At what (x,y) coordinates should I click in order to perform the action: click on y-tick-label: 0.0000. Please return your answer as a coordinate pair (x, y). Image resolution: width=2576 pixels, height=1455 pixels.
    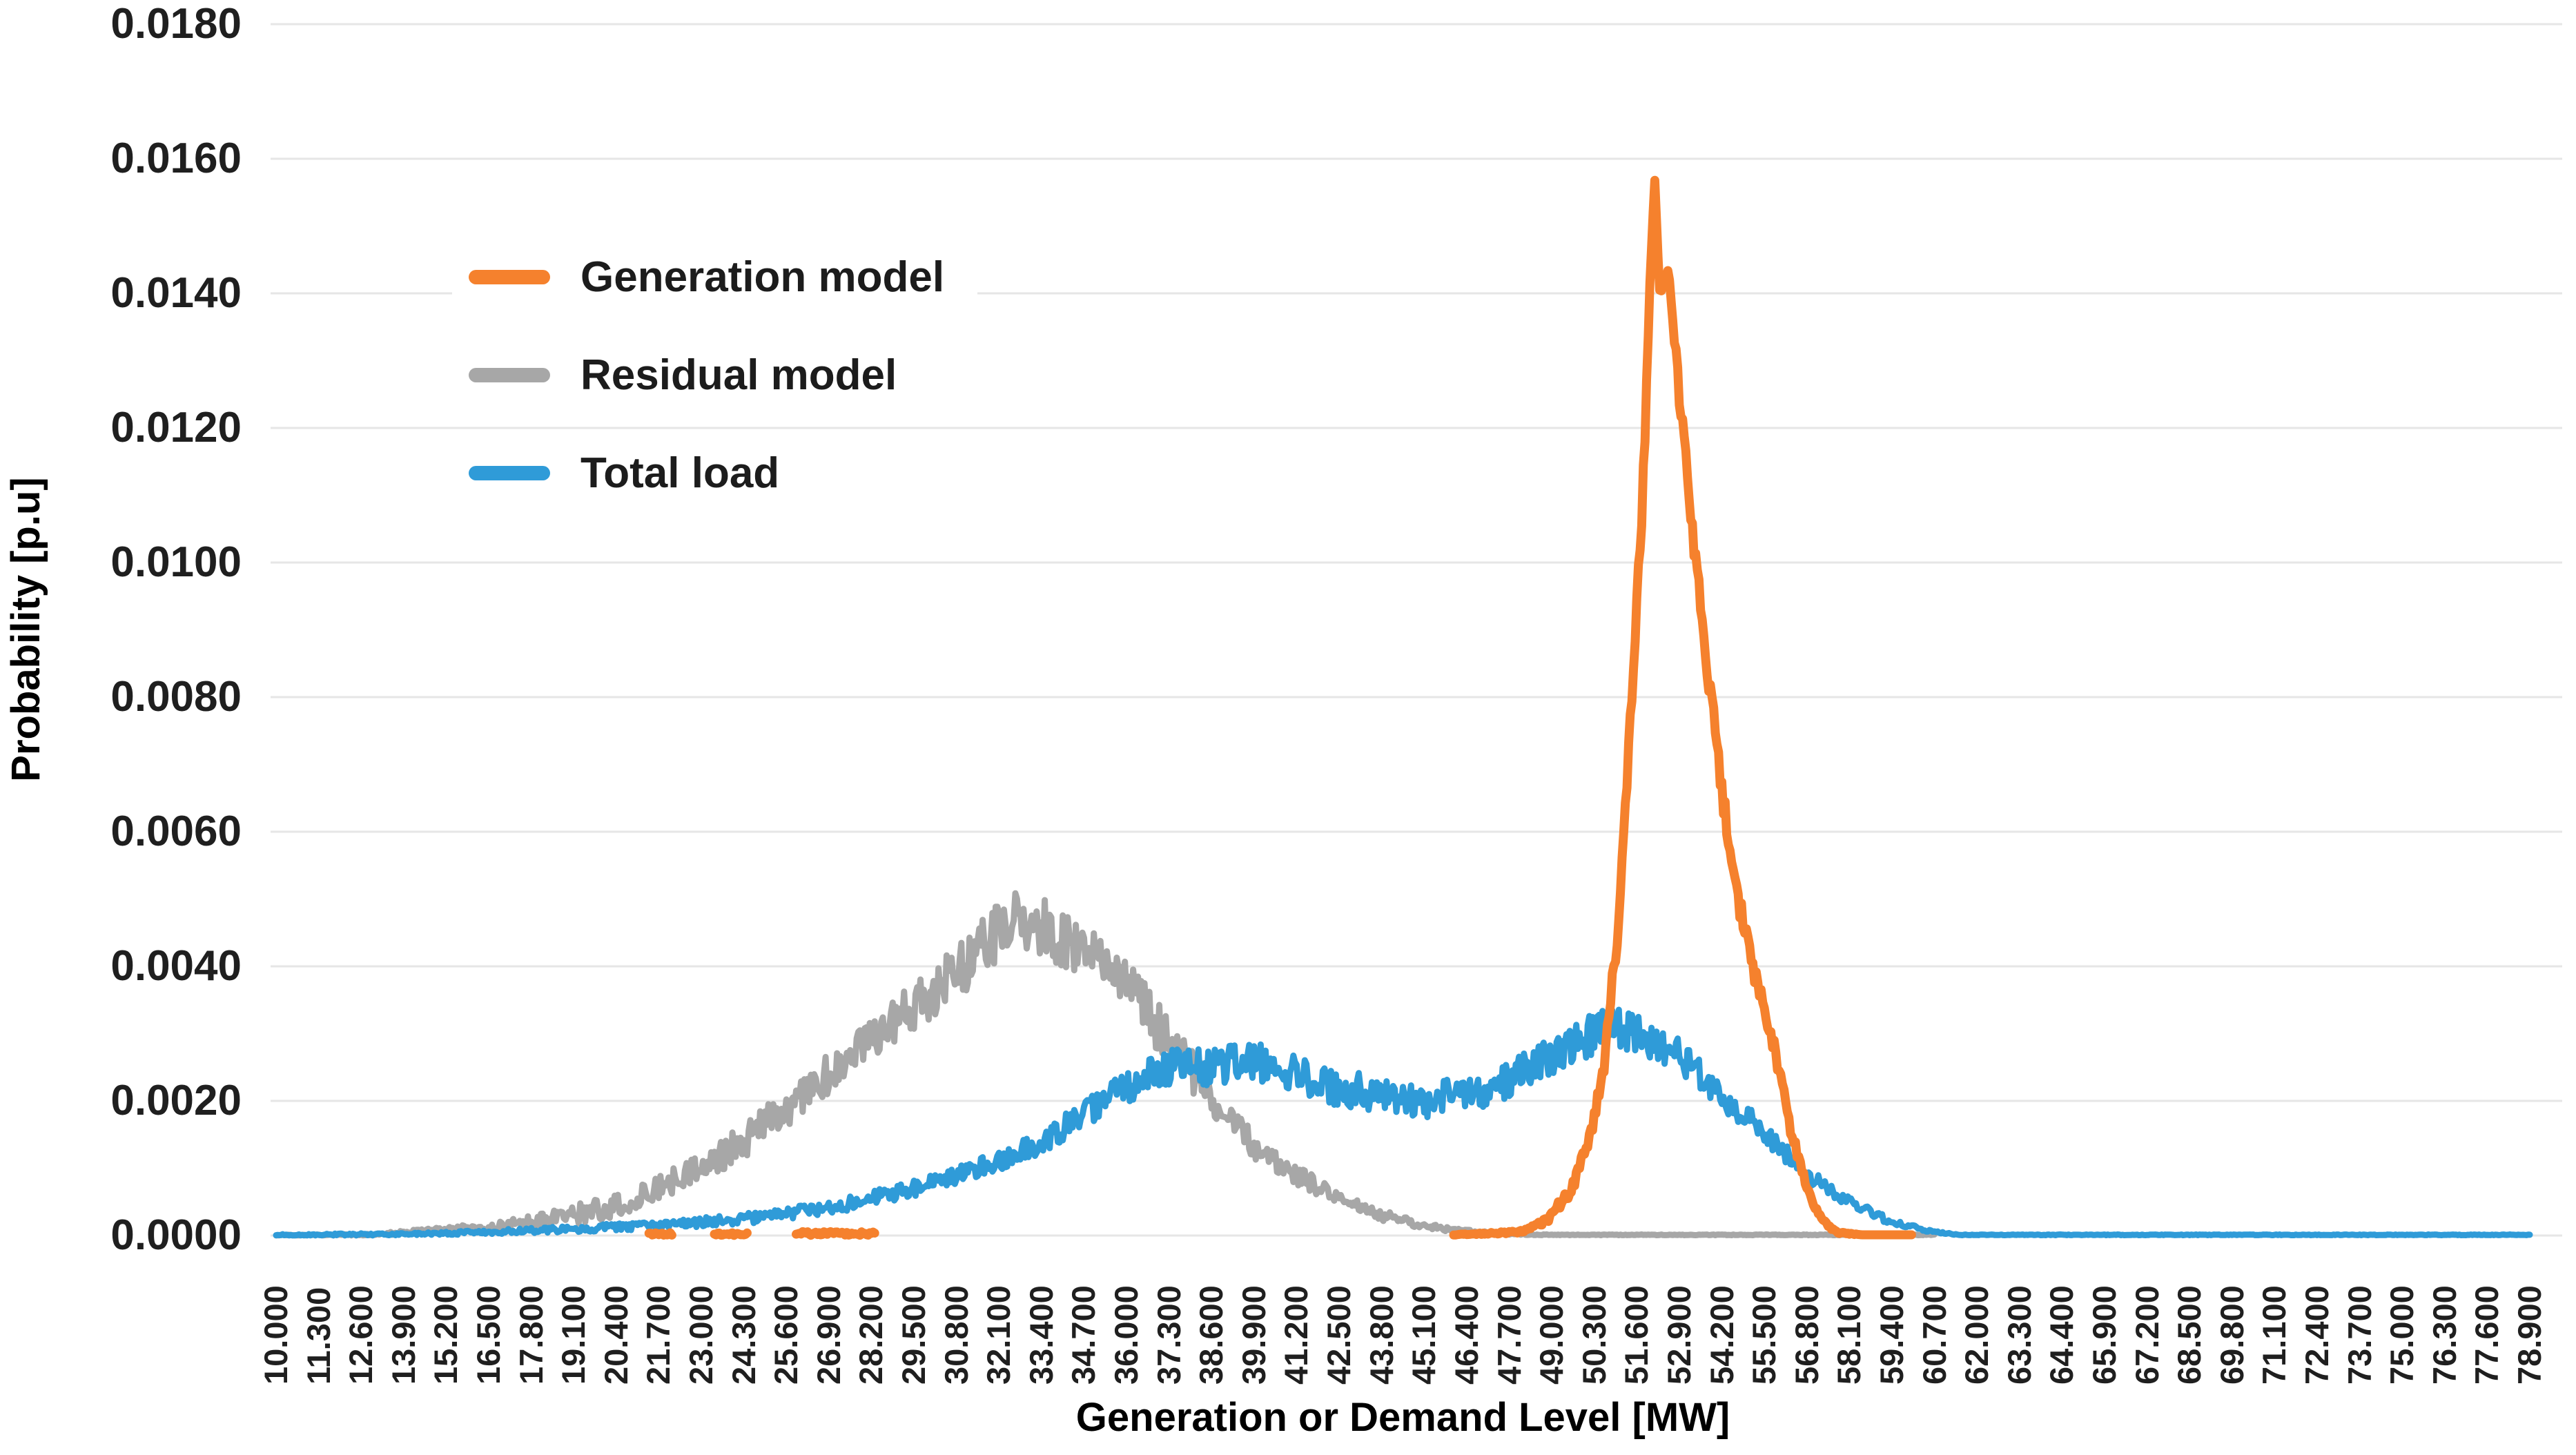
    Looking at the image, I should click on (176, 1235).